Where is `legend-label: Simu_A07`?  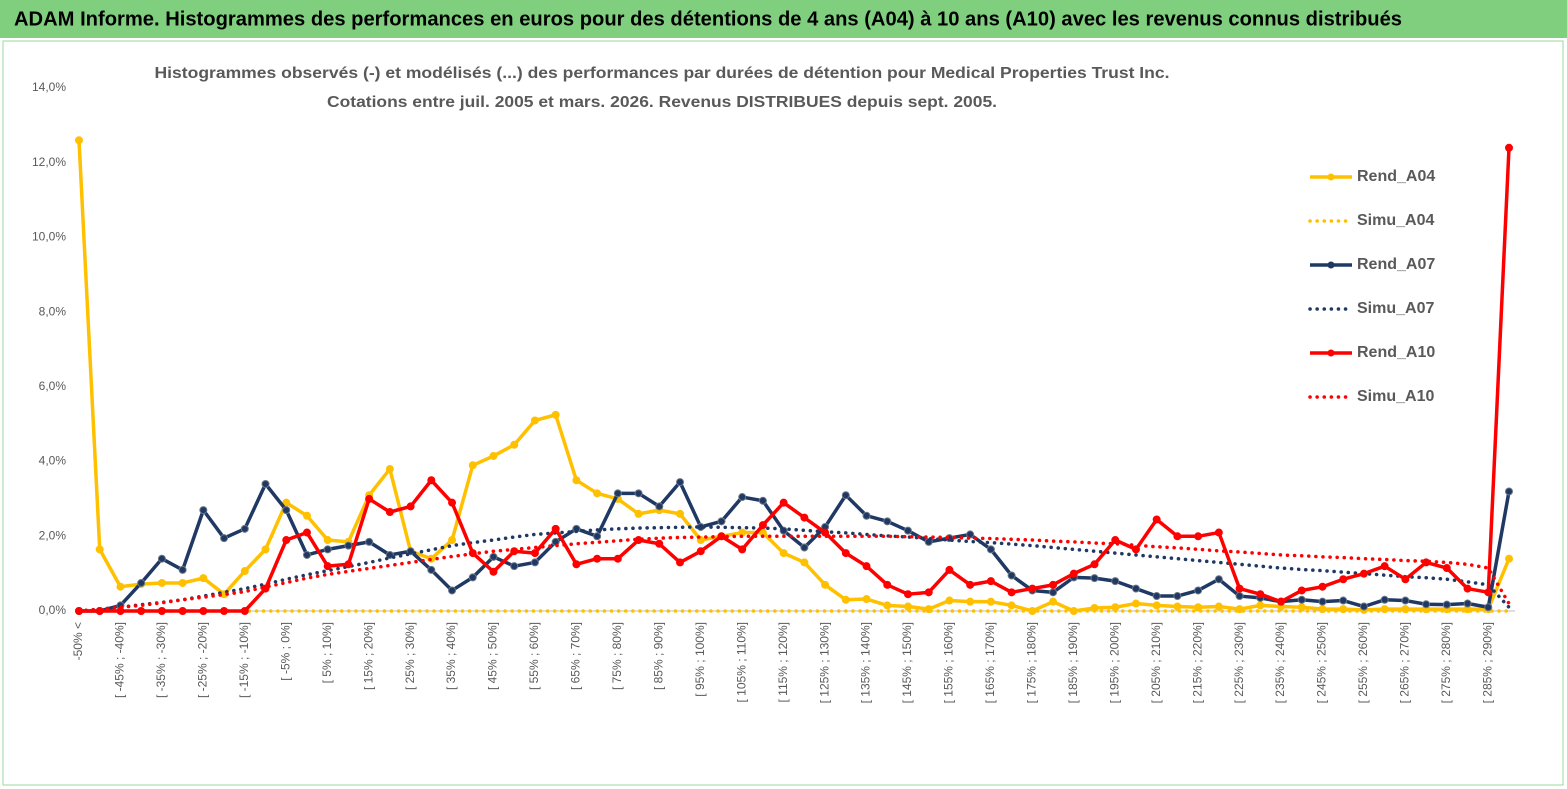 legend-label: Simu_A07 is located at coordinates (1395, 308).